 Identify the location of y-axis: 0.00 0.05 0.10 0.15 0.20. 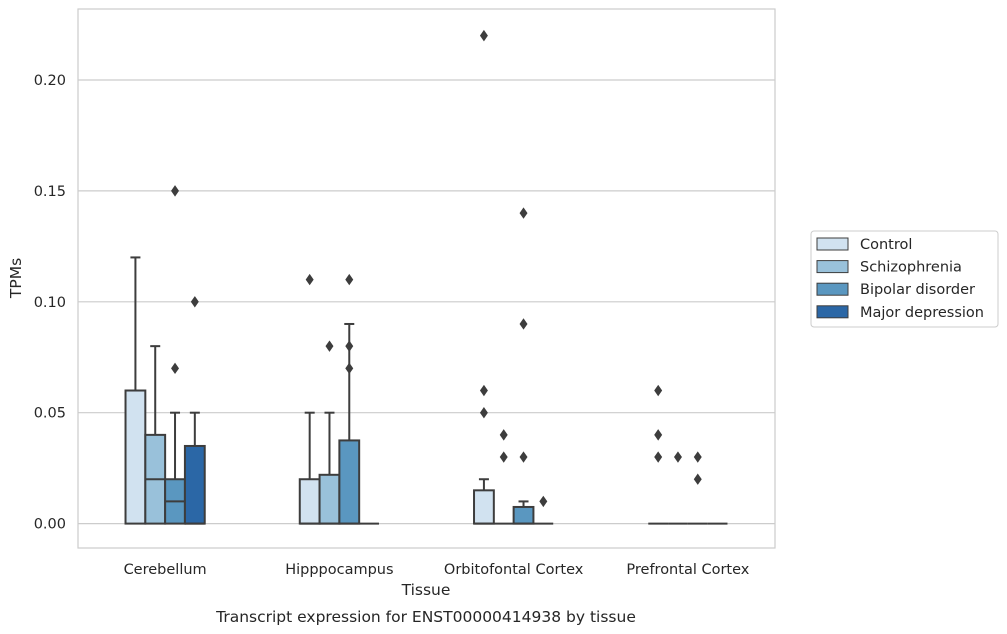
(50, 303).